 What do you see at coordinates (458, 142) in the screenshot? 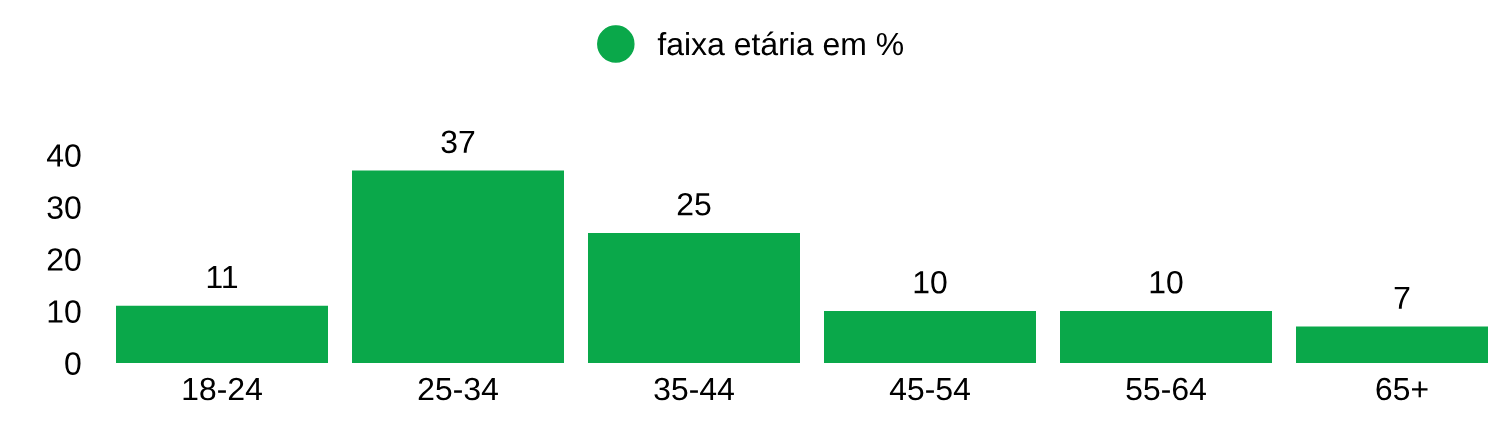
I see `data-label: 37` at bounding box center [458, 142].